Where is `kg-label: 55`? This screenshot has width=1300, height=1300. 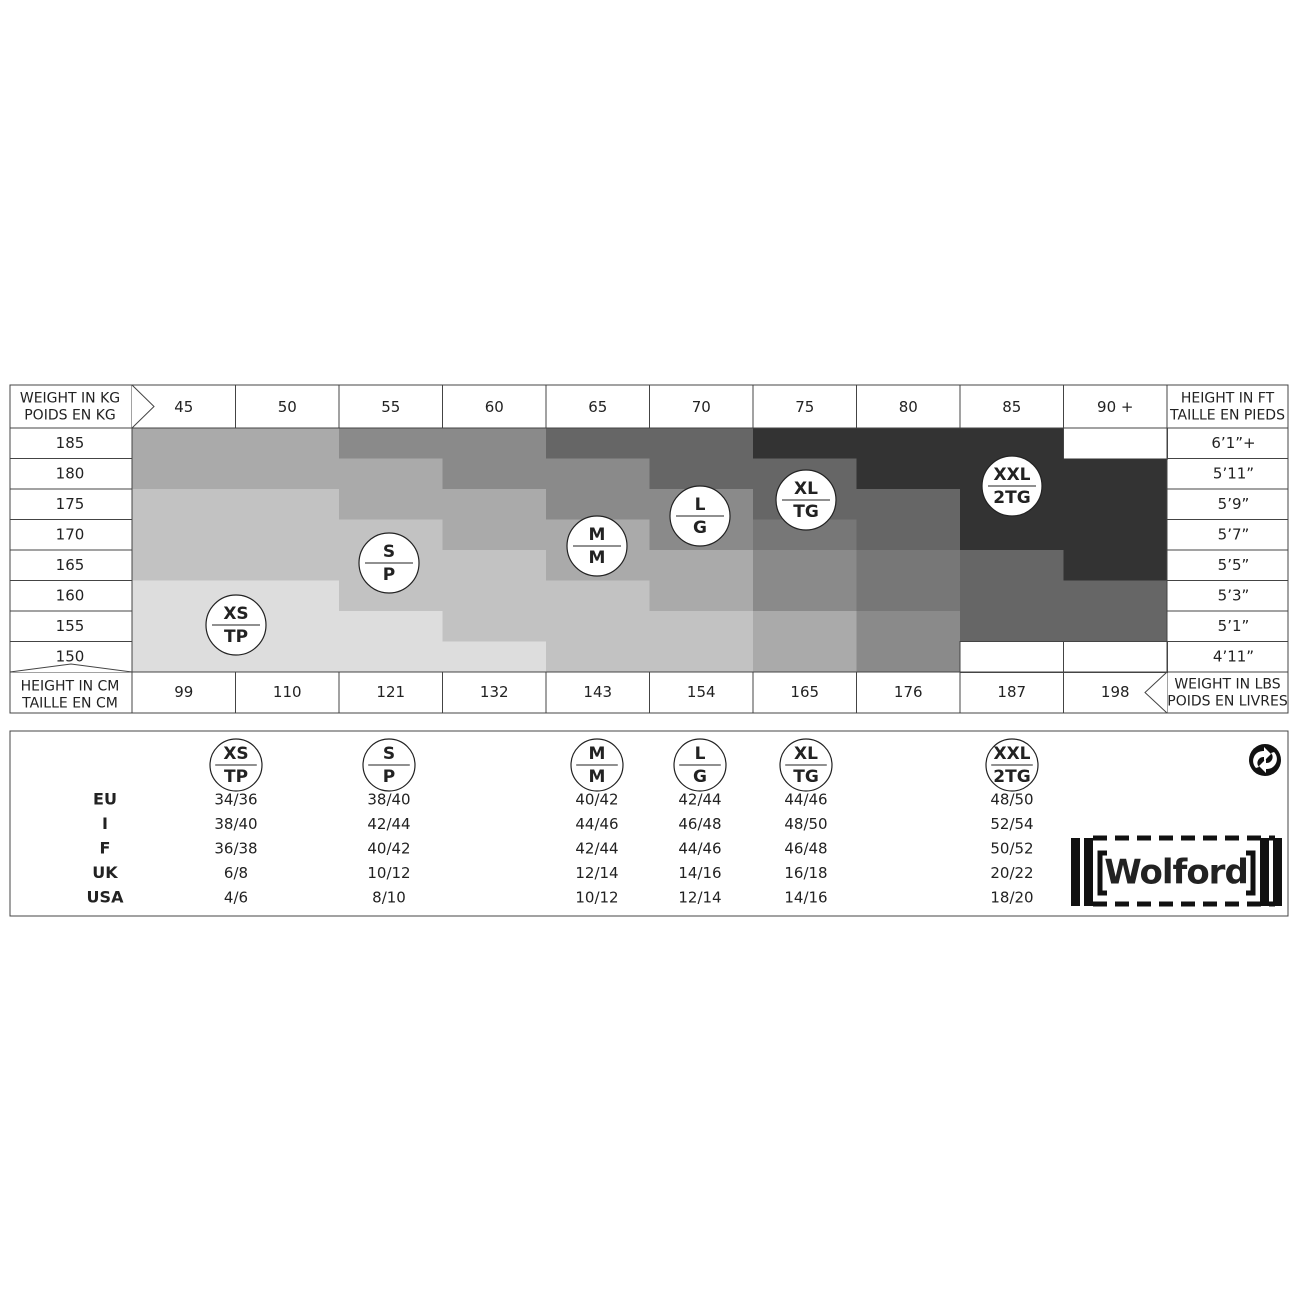 kg-label: 55 is located at coordinates (390, 407).